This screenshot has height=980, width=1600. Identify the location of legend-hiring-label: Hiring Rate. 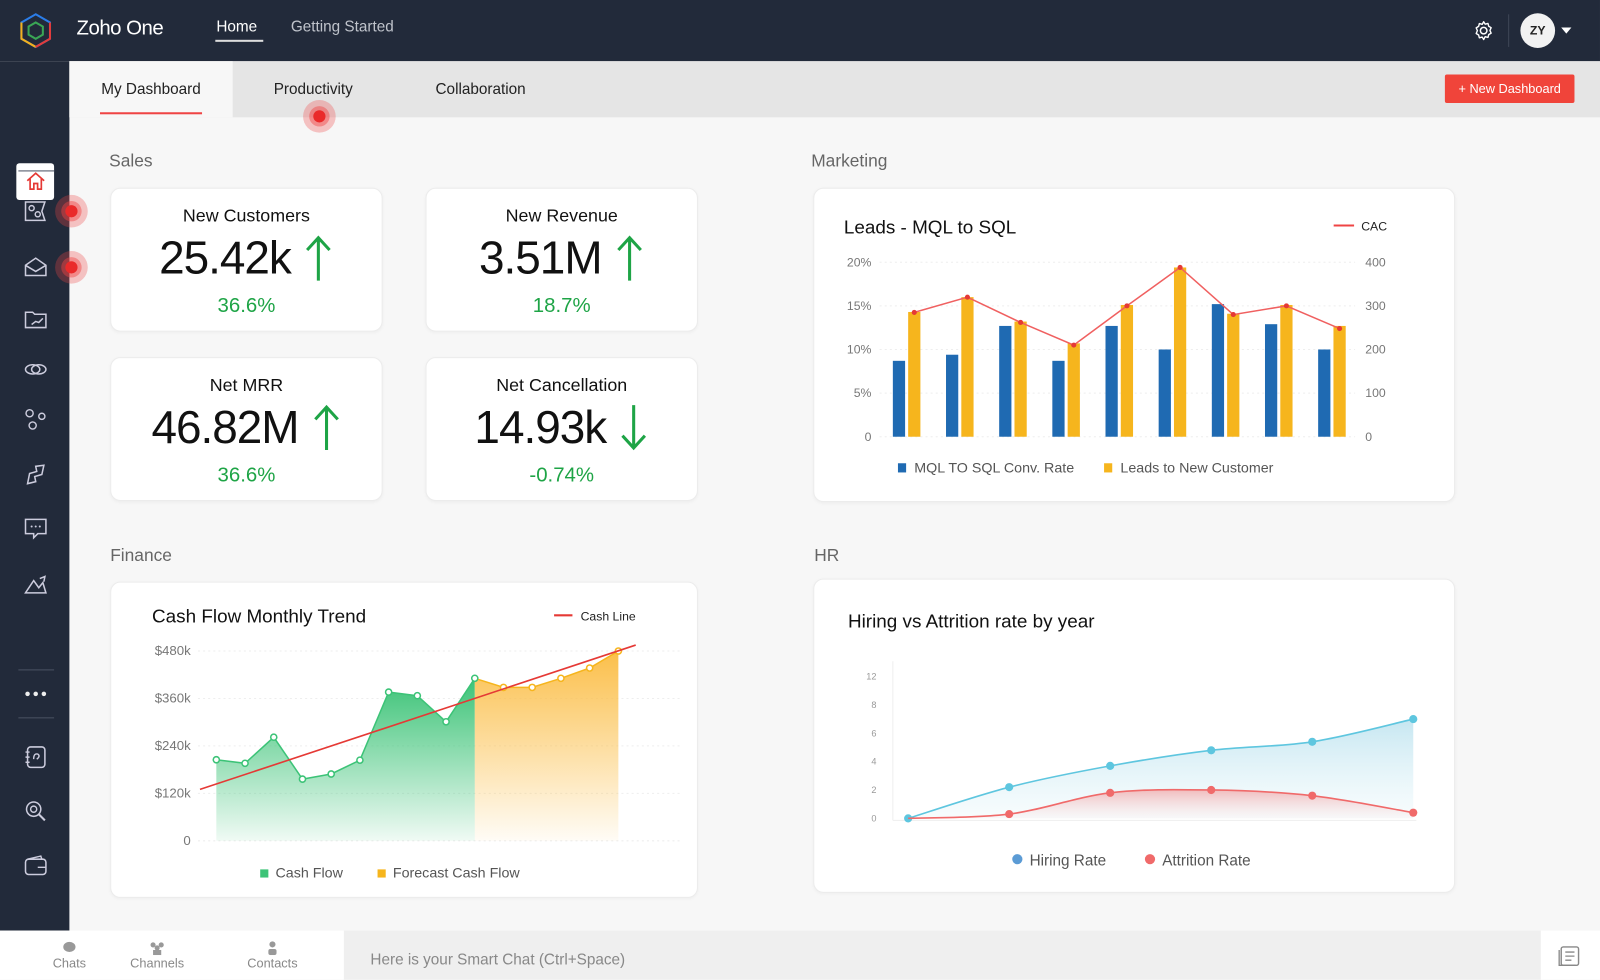
(1068, 860).